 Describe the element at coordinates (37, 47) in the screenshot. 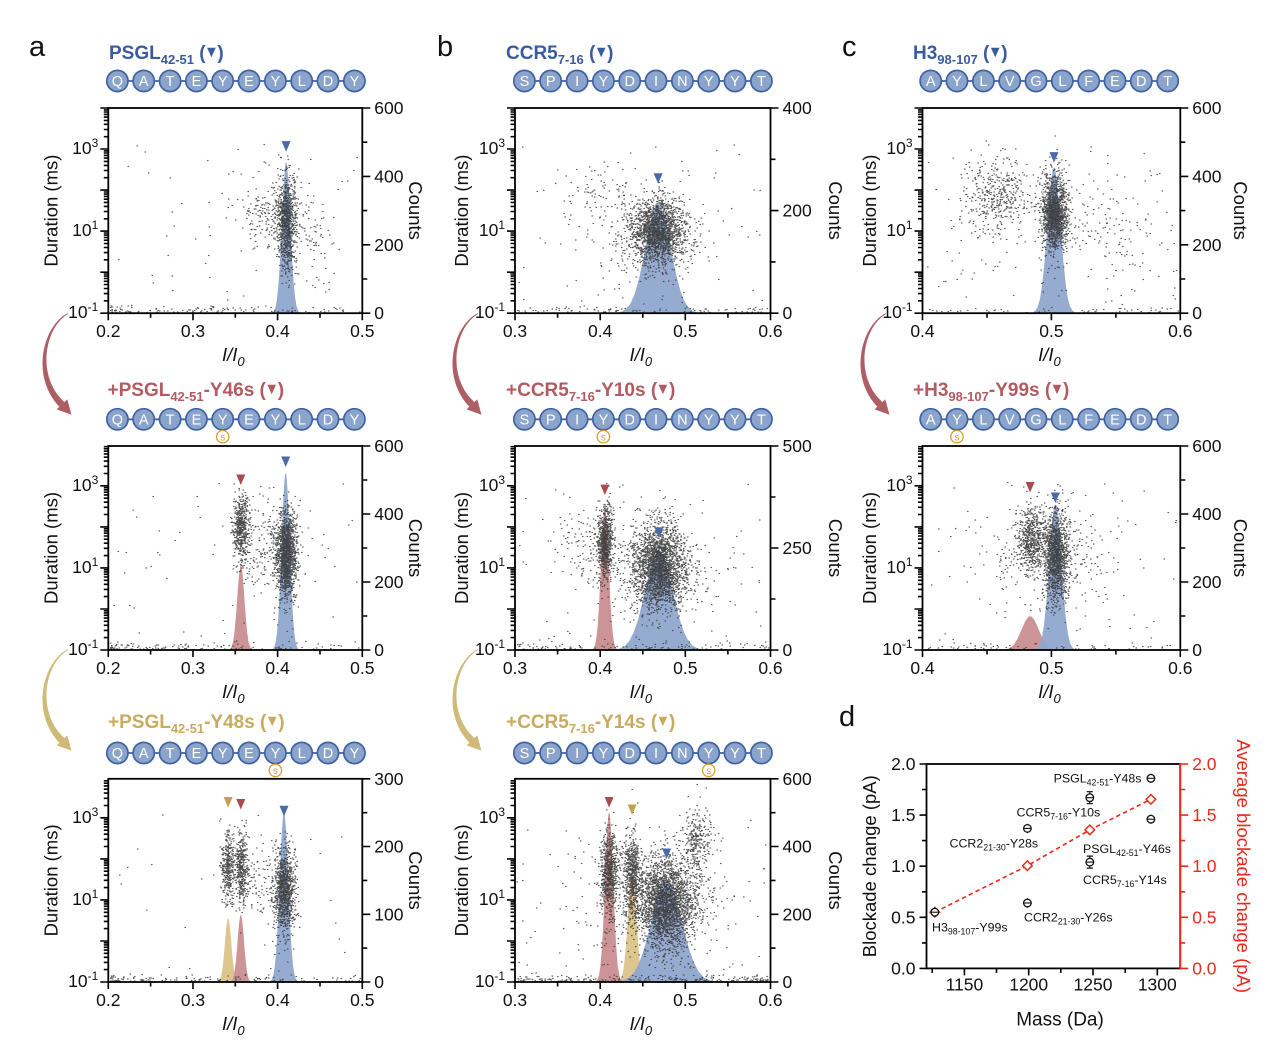

I see `svg-text: a` at that location.